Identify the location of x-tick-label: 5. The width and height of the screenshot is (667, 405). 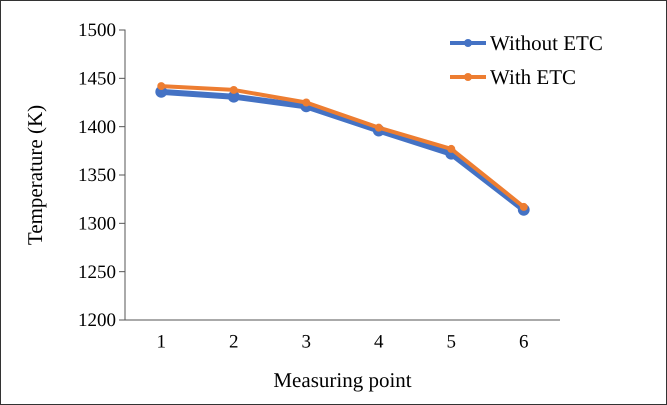
(451, 341).